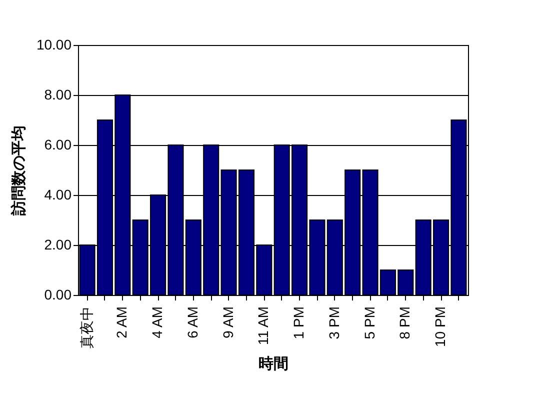  What do you see at coordinates (273, 364) in the screenshot?
I see `x-axis-title: 時間` at bounding box center [273, 364].